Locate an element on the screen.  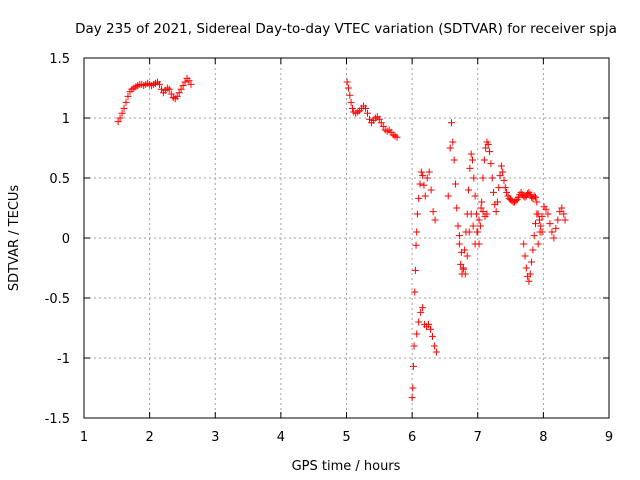
y-tick-label: 1 is located at coordinates (66, 119).